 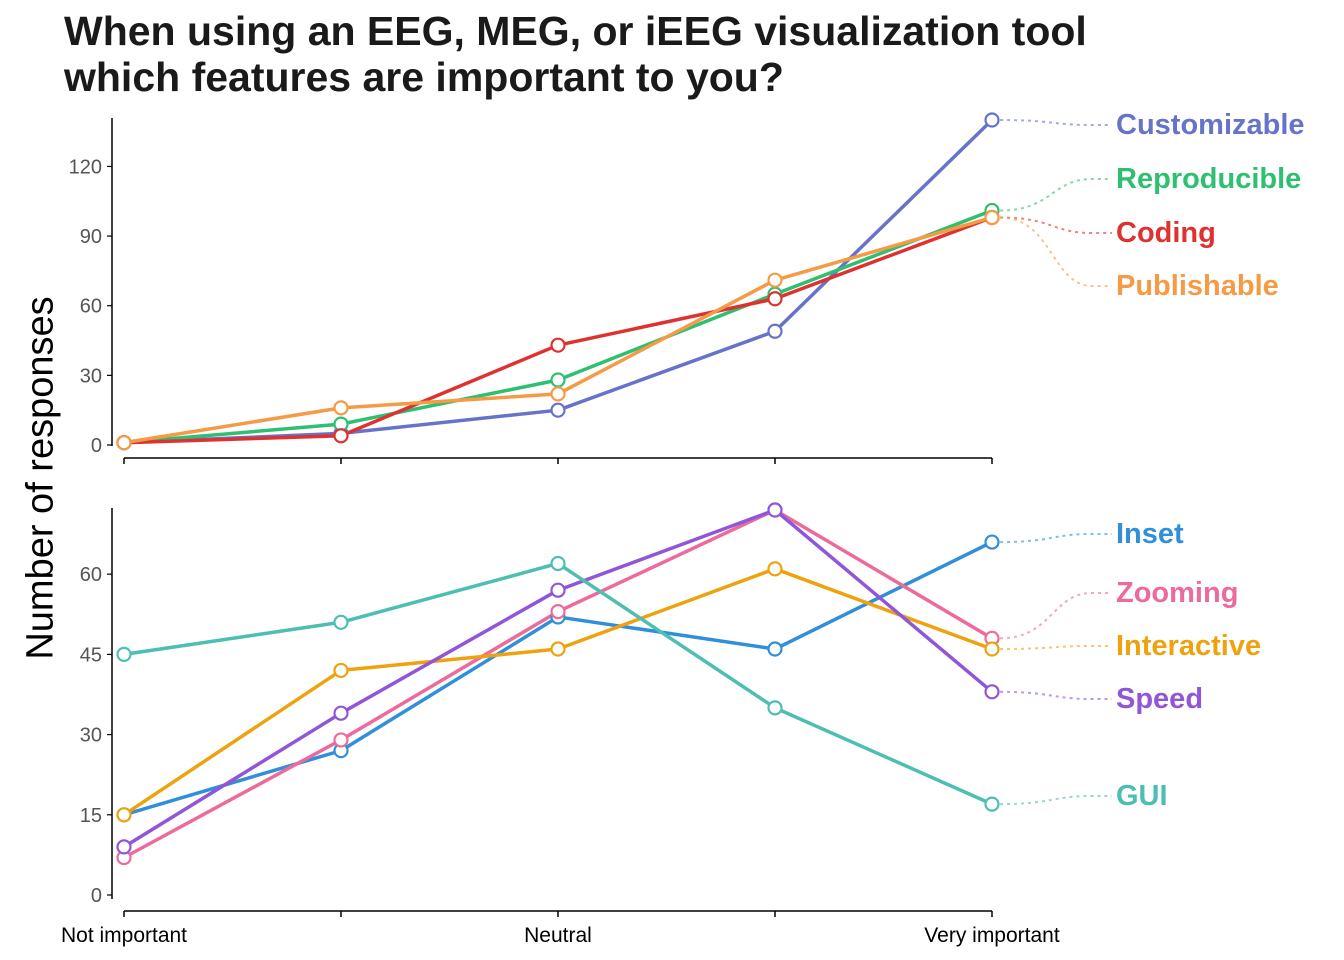 What do you see at coordinates (91, 237) in the screenshot?
I see `y-tick-label: 90` at bounding box center [91, 237].